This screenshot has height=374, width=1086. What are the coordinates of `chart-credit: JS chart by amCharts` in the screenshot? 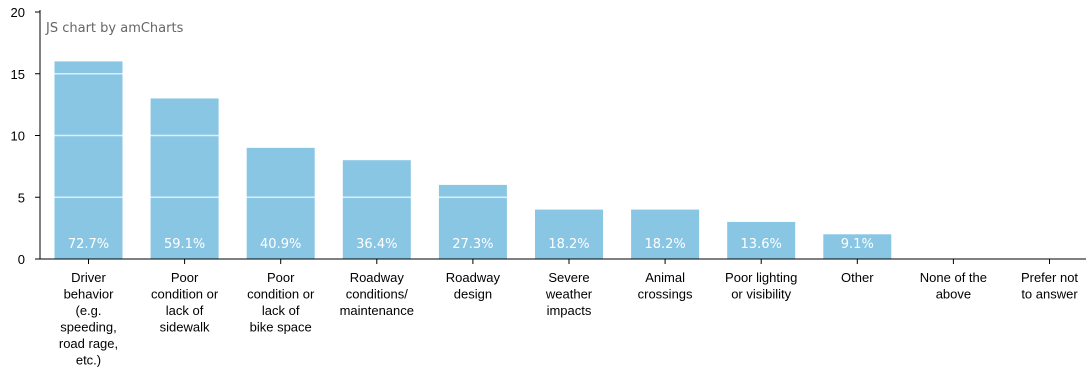 It's located at (115, 28).